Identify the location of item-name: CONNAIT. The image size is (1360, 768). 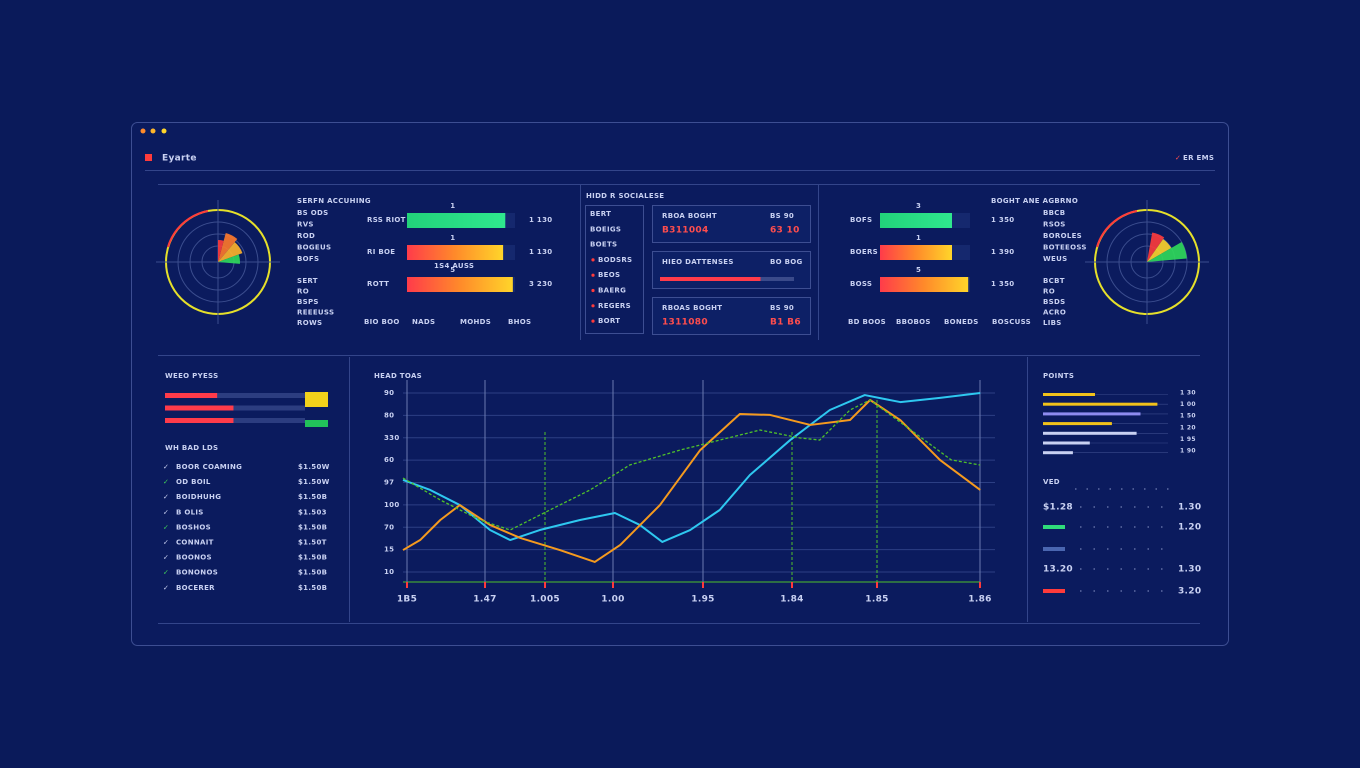
(195, 543).